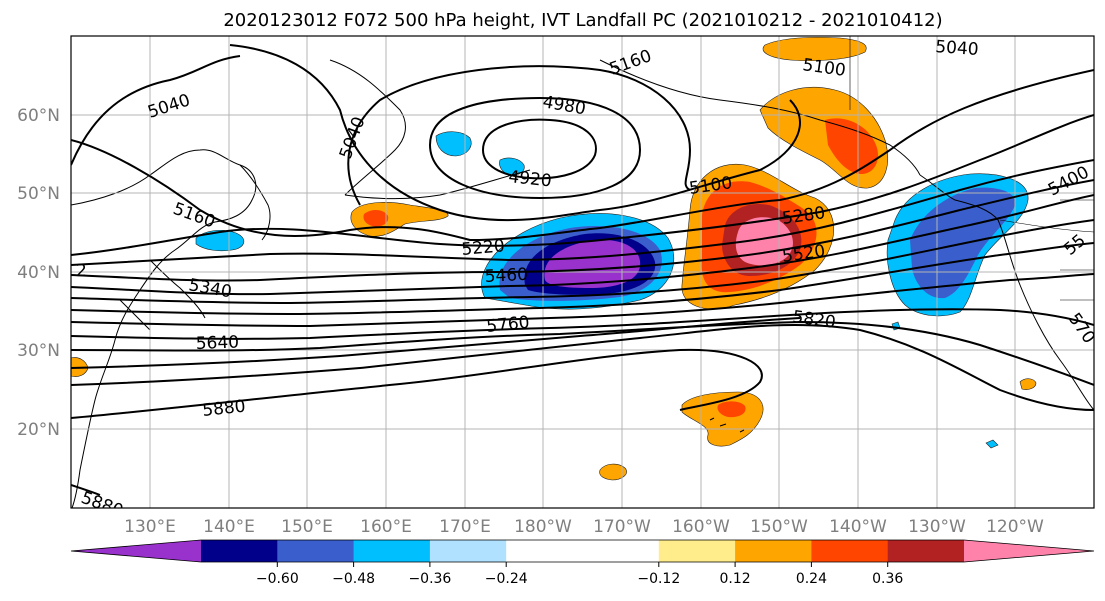 The width and height of the screenshot is (1105, 601). What do you see at coordinates (255, 202) in the screenshot?
I see `kamchatka-coast` at bounding box center [255, 202].